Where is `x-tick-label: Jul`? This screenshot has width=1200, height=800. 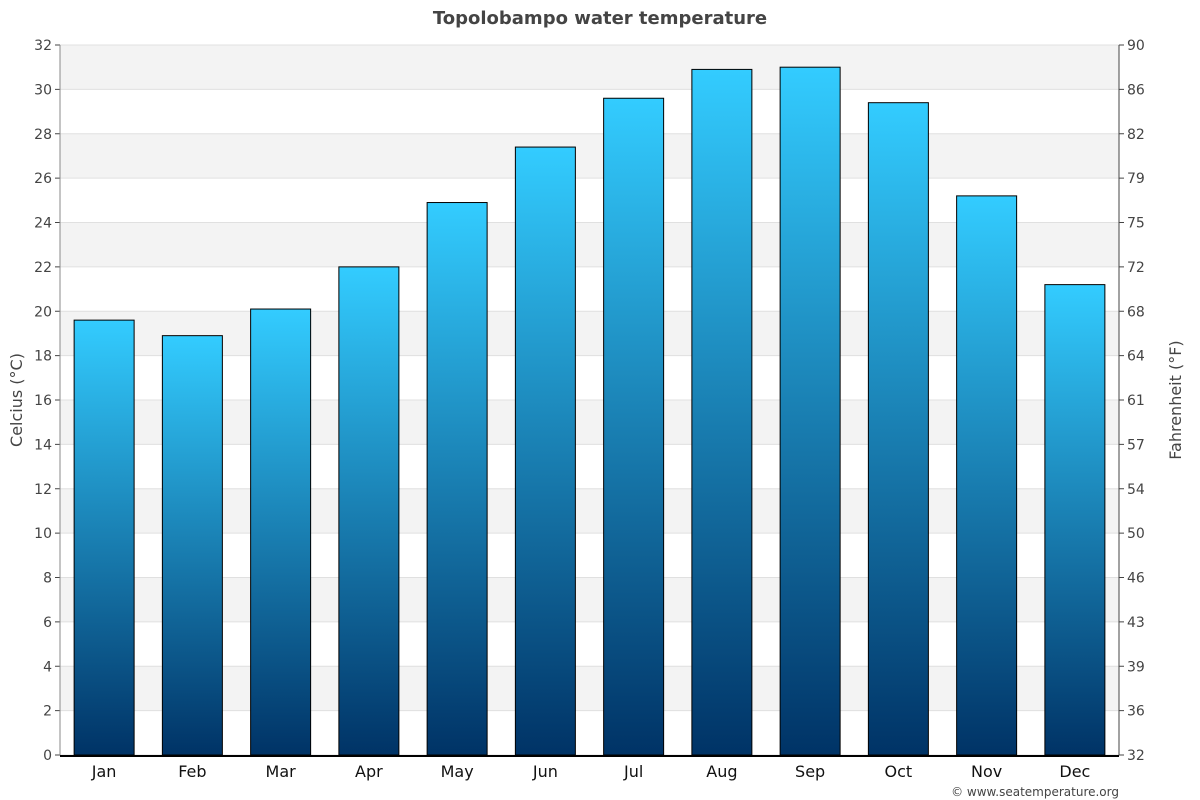 x-tick-label: Jul is located at coordinates (633, 771).